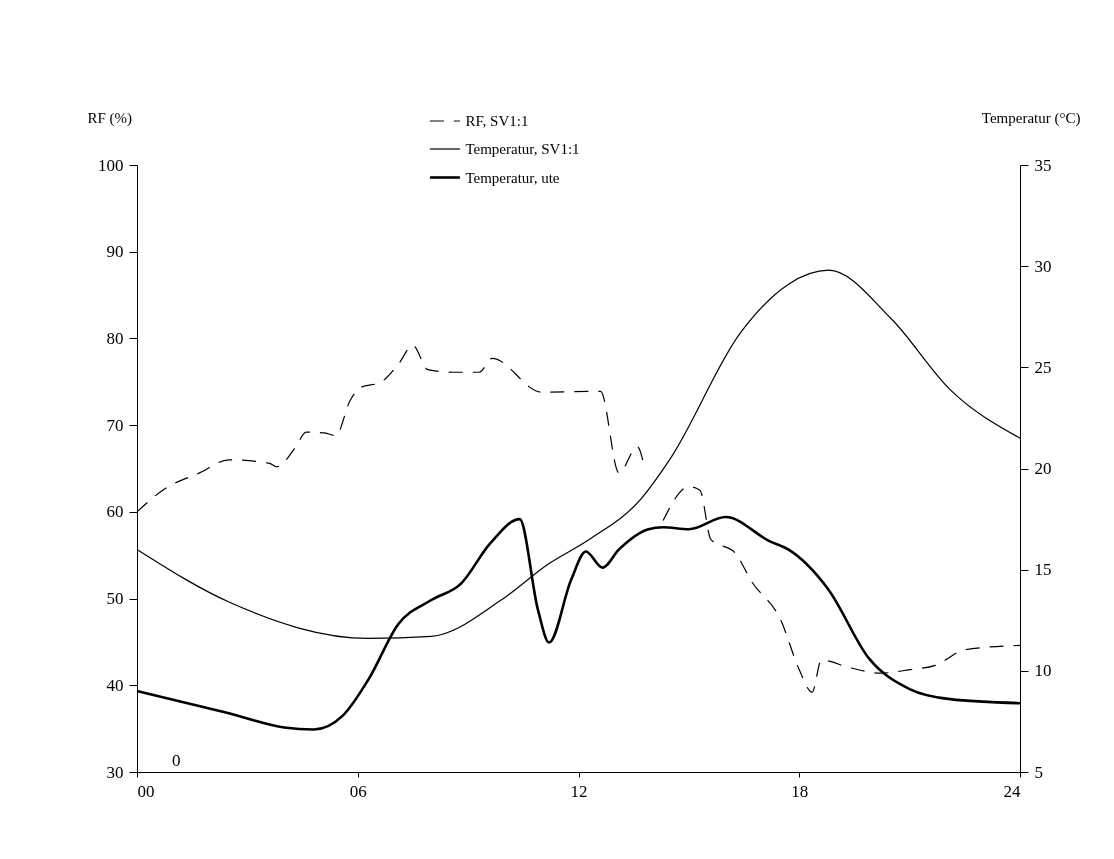  I want to click on legend-label: Temperatur, SV1:1, so click(522, 149).